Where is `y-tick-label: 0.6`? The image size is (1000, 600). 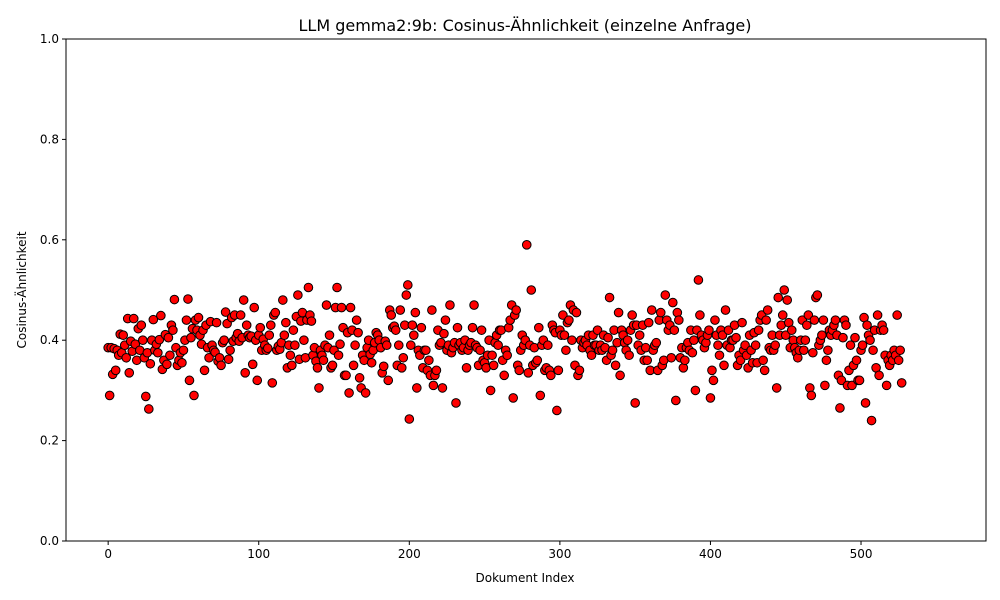
y-tick-label: 0.6 is located at coordinates (49, 240).